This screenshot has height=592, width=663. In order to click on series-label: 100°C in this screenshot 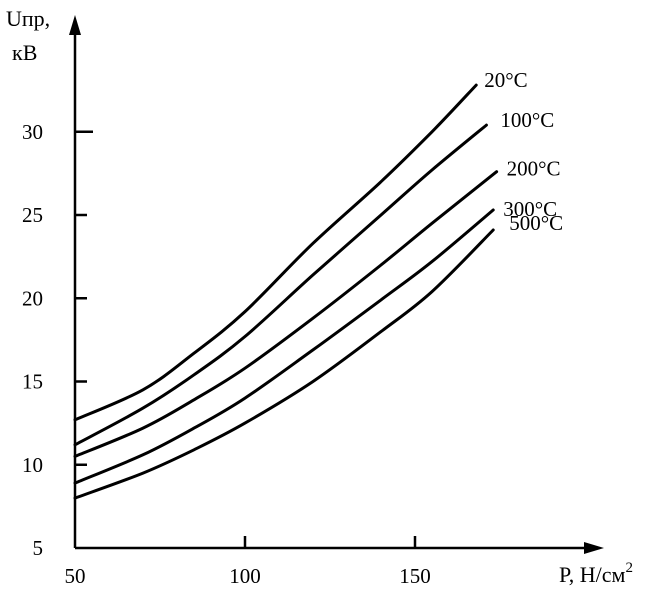, I will do `click(527, 120)`.